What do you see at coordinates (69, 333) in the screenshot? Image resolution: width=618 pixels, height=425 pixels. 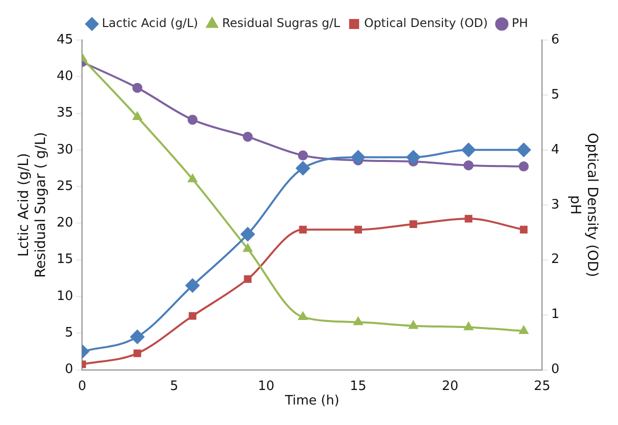 I see `y-tick-label: 5` at bounding box center [69, 333].